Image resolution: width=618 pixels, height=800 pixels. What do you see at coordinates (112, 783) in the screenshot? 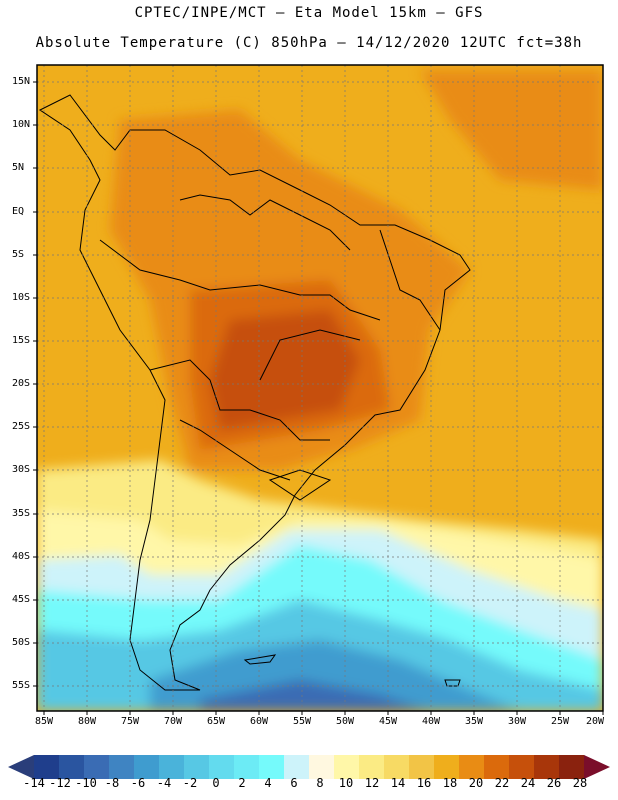
I see `colorbar-label: -8` at bounding box center [112, 783].